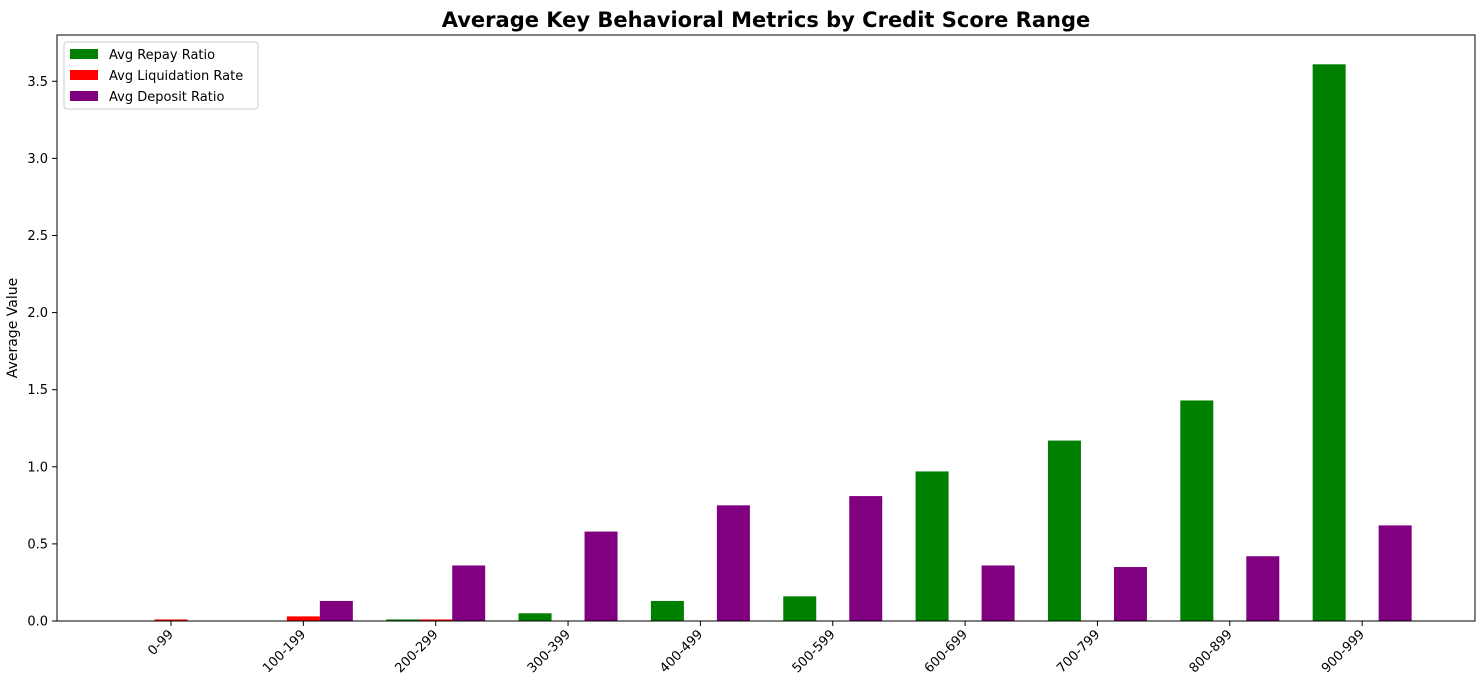 Image resolution: width=1482 pixels, height=689 pixels. Describe the element at coordinates (13, 328) in the screenshot. I see `y-axis-label: Average Value` at that location.